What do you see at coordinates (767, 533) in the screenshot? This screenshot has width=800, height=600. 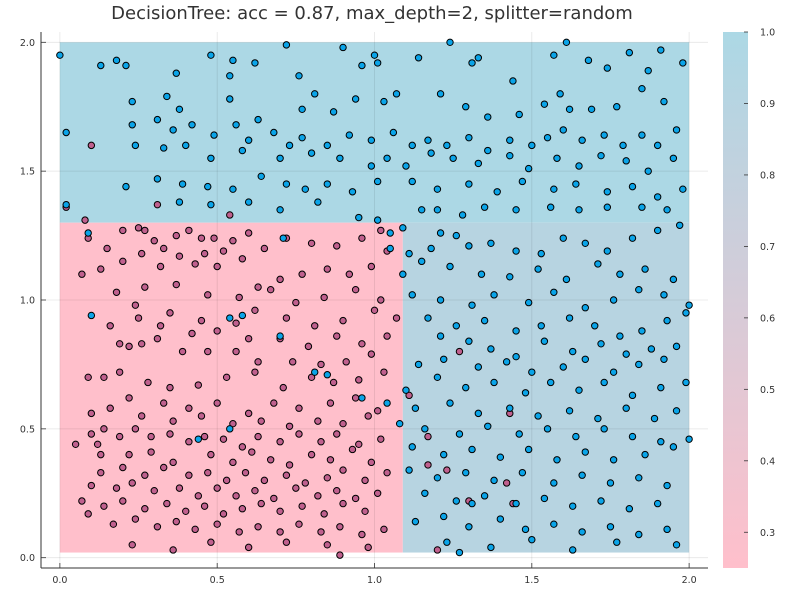 I see `colorbar-tick-label: 0.3` at bounding box center [767, 533].